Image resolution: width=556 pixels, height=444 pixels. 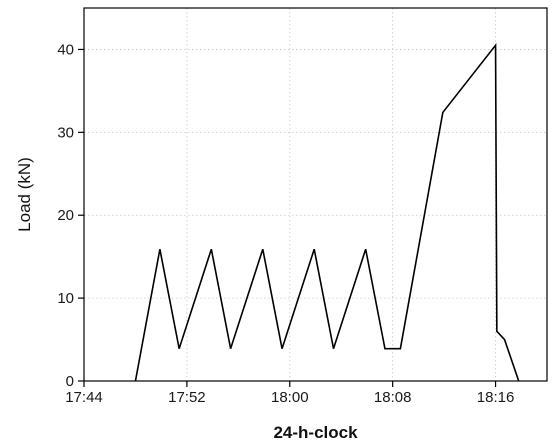 What do you see at coordinates (315, 432) in the screenshot?
I see `x-axis-title: 24-h-clock` at bounding box center [315, 432].